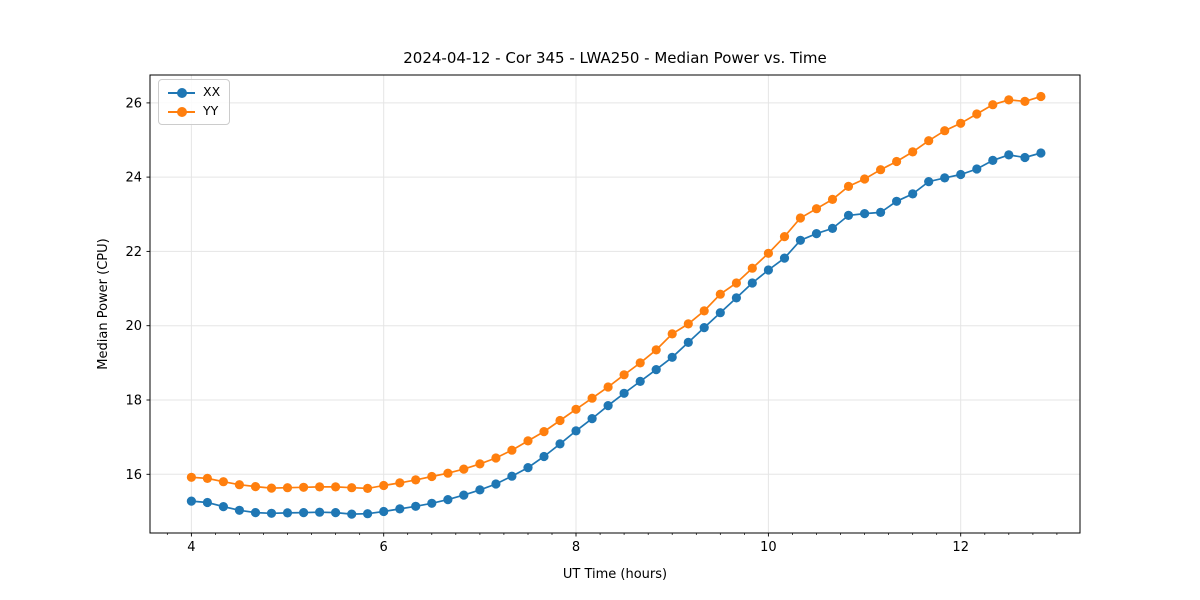  Describe the element at coordinates (181, 111) in the screenshot. I see `legend-swatch-yy-icon` at that location.